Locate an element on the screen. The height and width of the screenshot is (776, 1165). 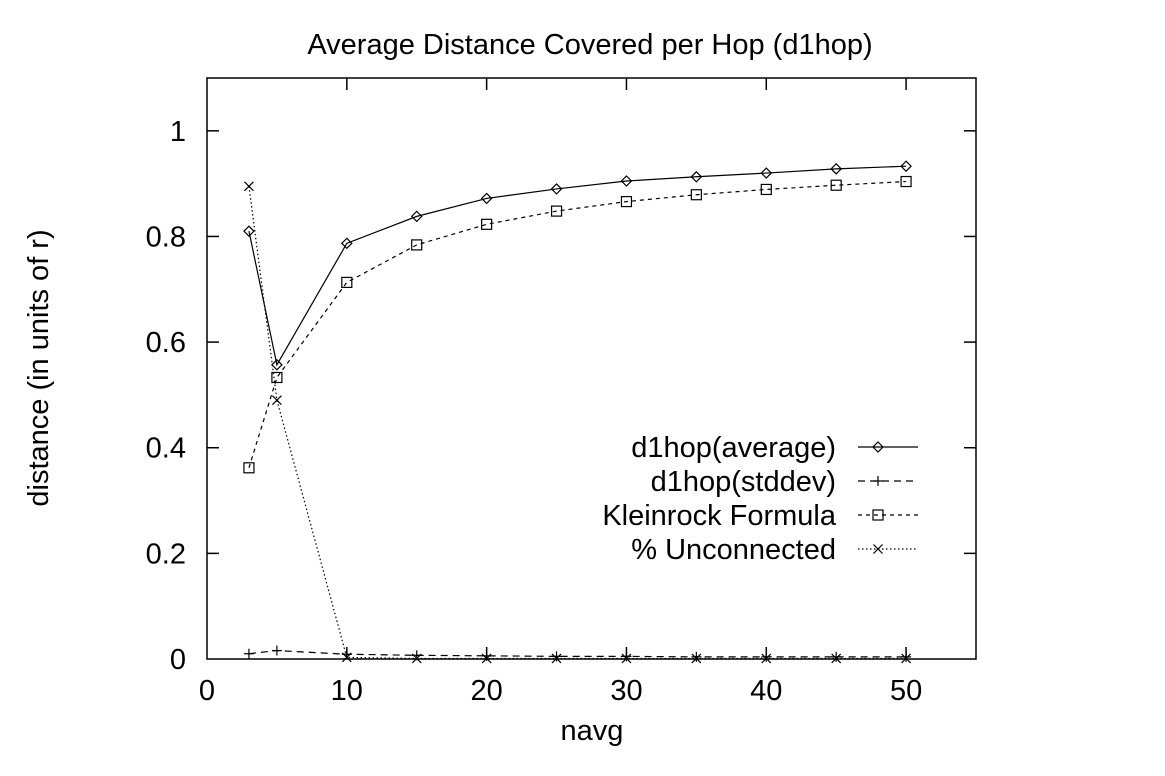
legend-label: d1hop(average) is located at coordinates (733, 448).